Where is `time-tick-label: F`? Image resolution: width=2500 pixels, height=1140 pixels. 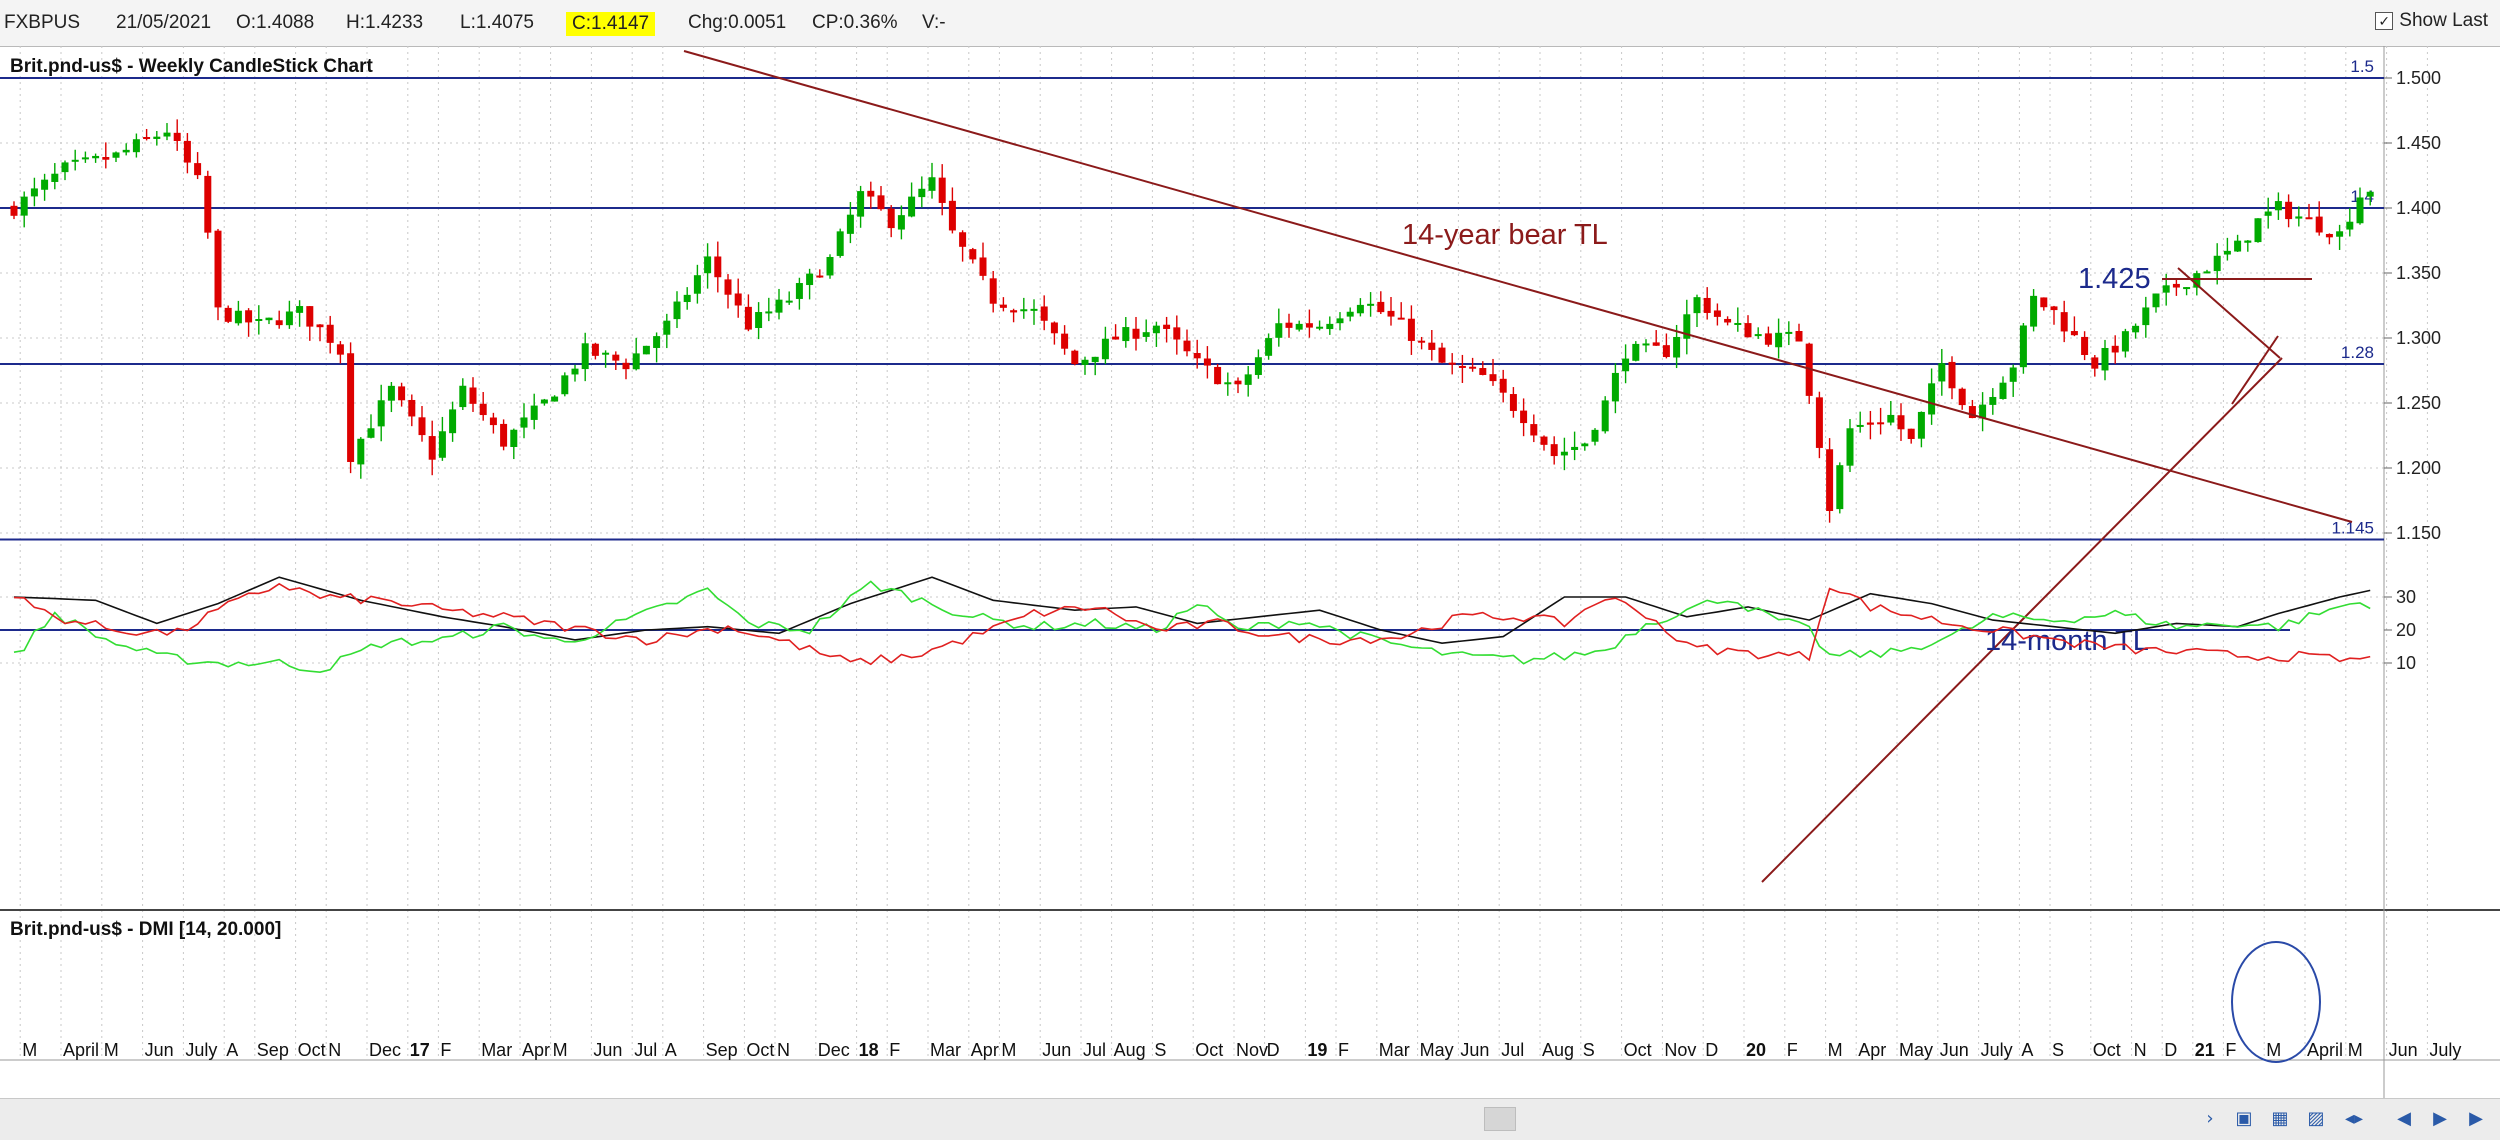
time-tick-label: F is located at coordinates (894, 1050).